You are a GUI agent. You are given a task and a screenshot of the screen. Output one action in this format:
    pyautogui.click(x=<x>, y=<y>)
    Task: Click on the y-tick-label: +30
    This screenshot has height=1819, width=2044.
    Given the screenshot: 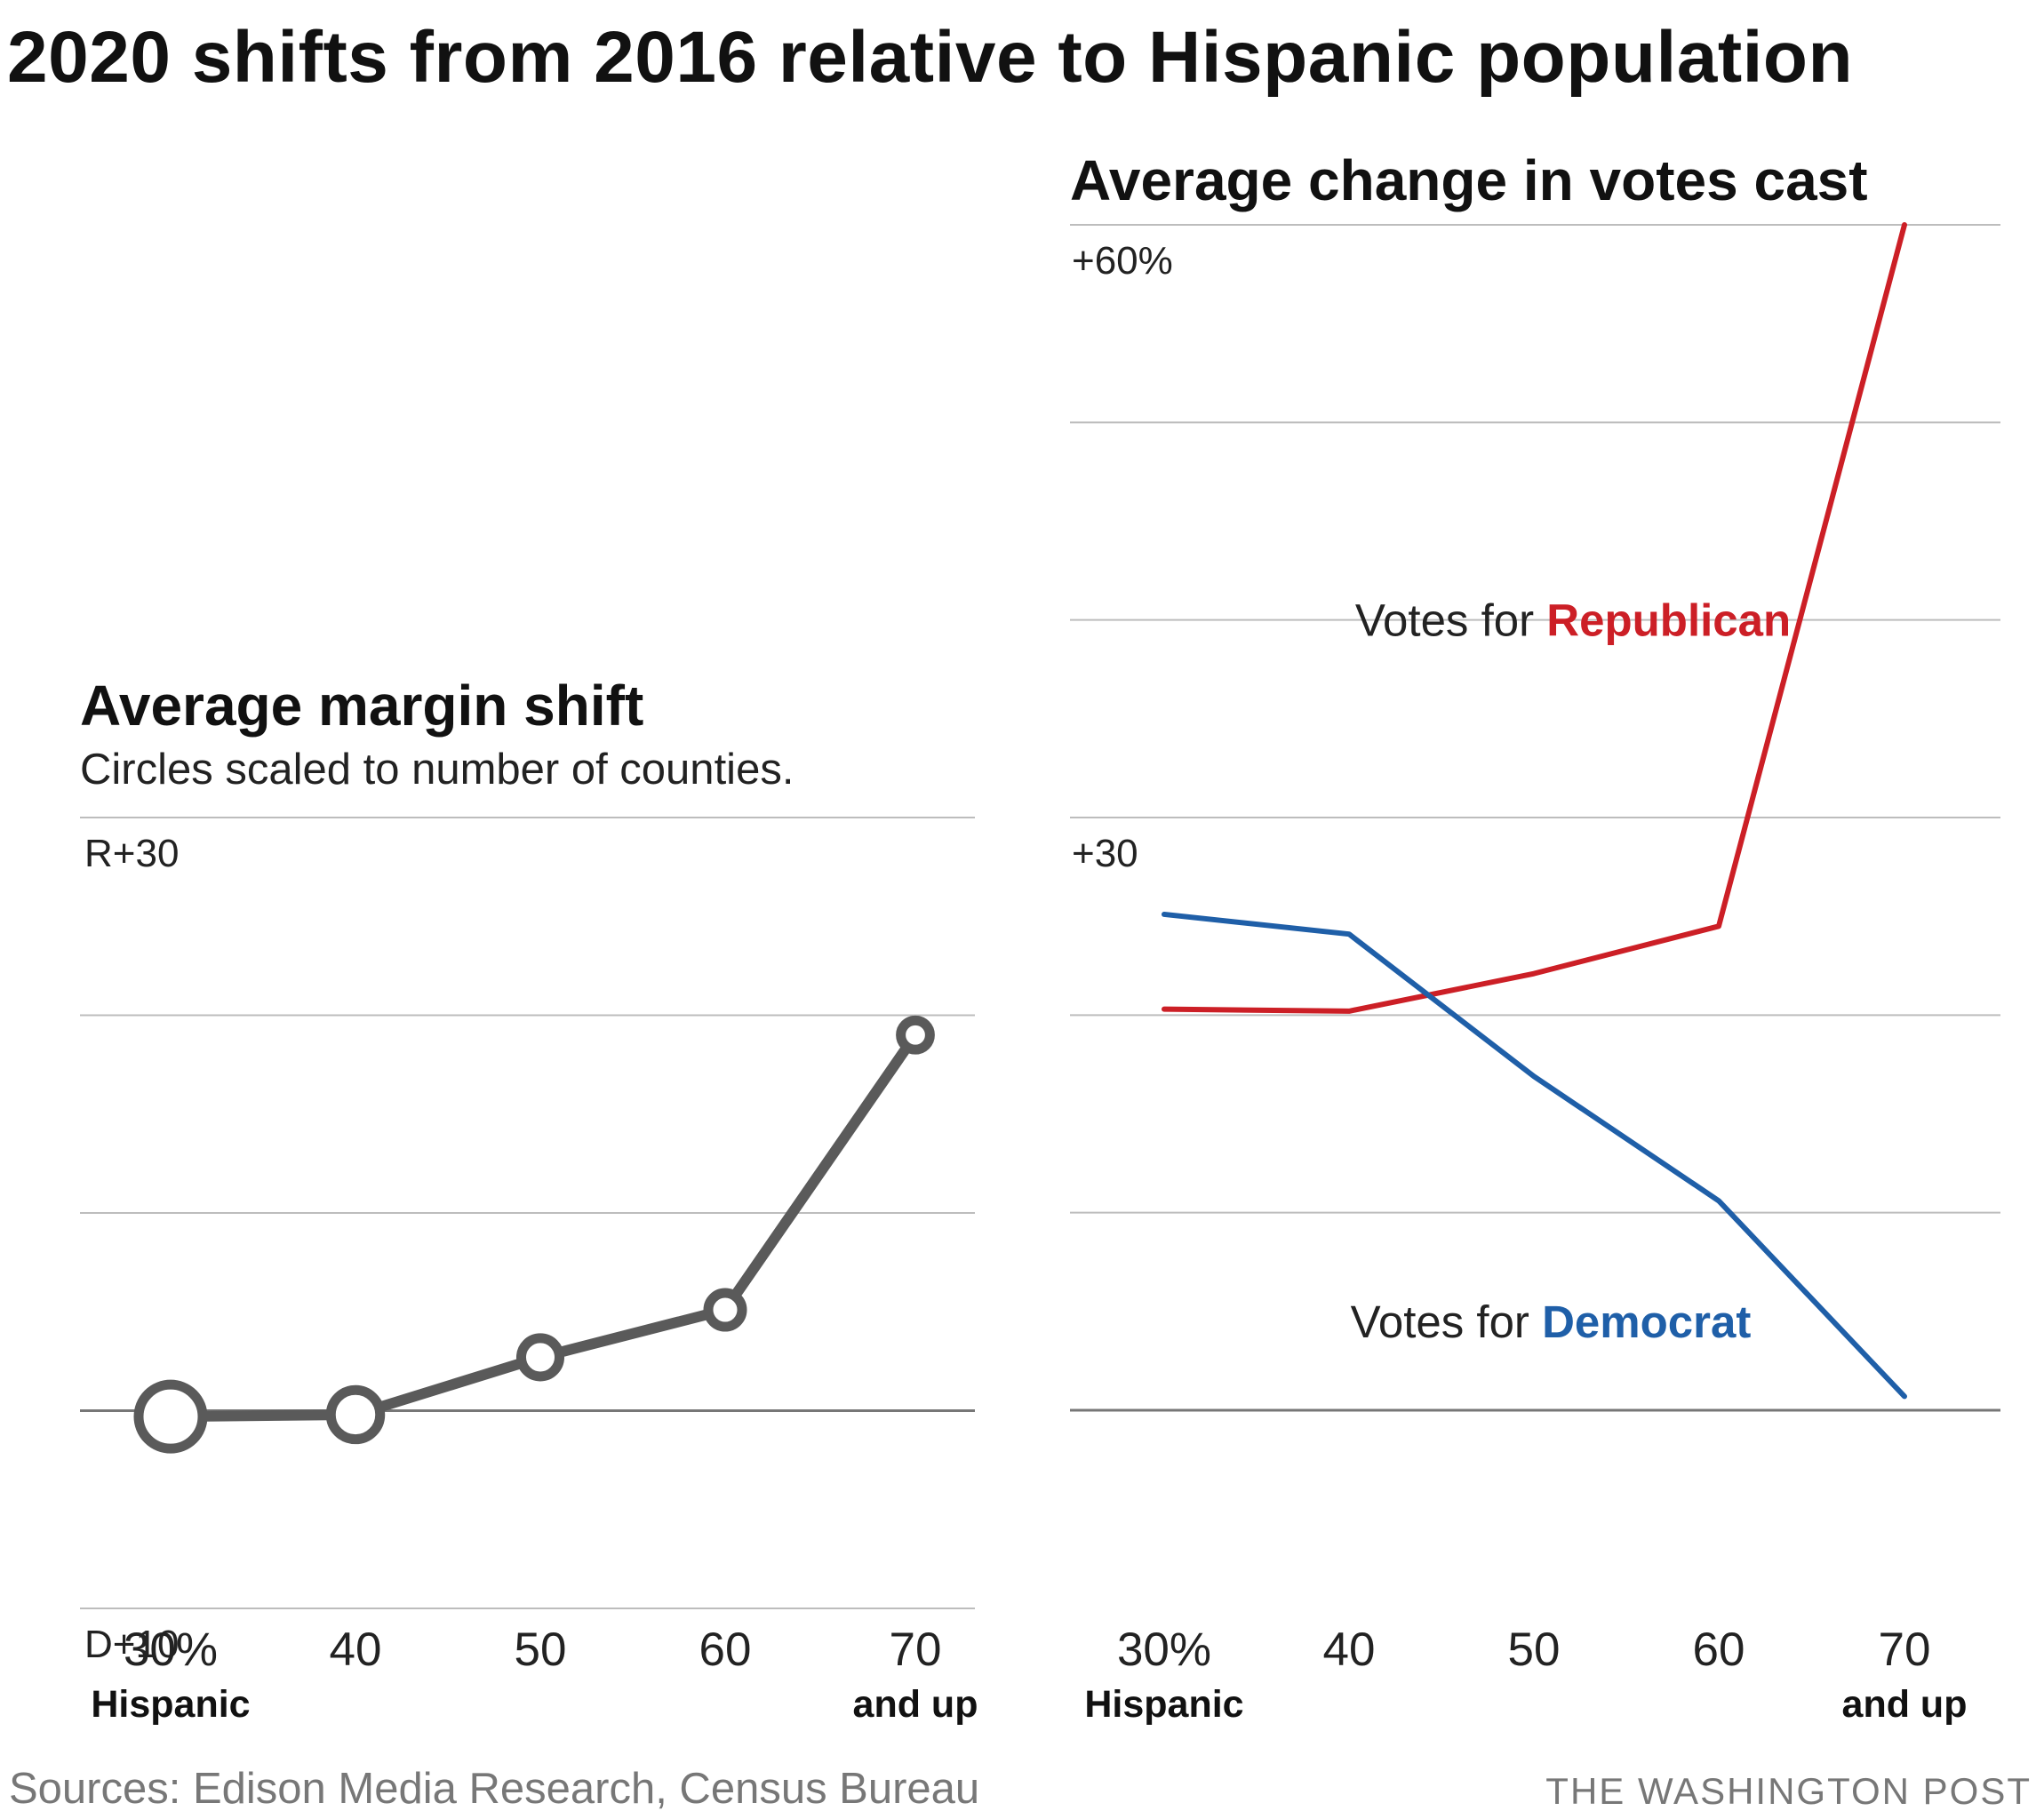 What is the action you would take?
    pyautogui.click(x=1105, y=853)
    